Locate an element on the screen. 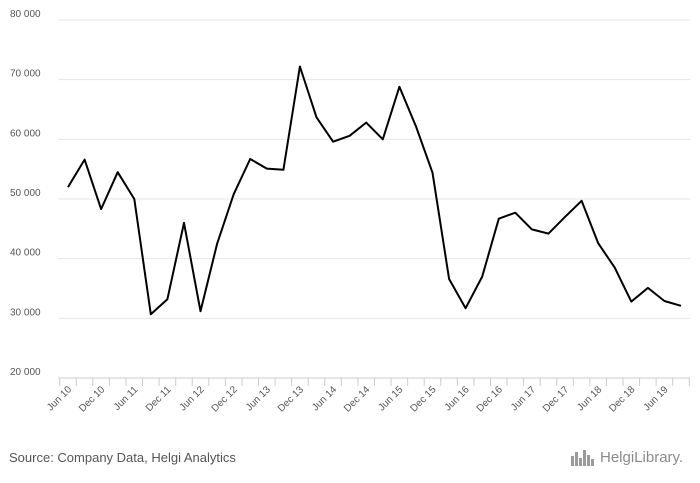 The image size is (700, 483). x-tick-label: Dec 14 is located at coordinates (357, 399).